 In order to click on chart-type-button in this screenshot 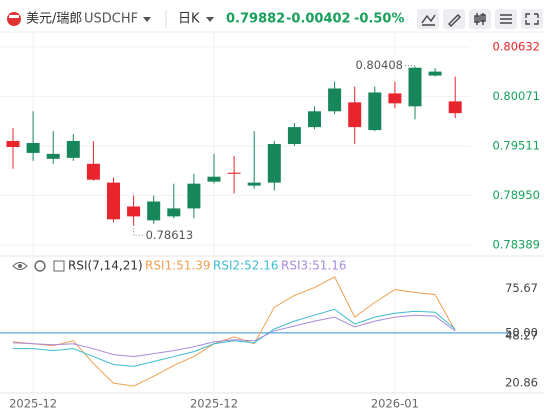, I will do `click(480, 19)`.